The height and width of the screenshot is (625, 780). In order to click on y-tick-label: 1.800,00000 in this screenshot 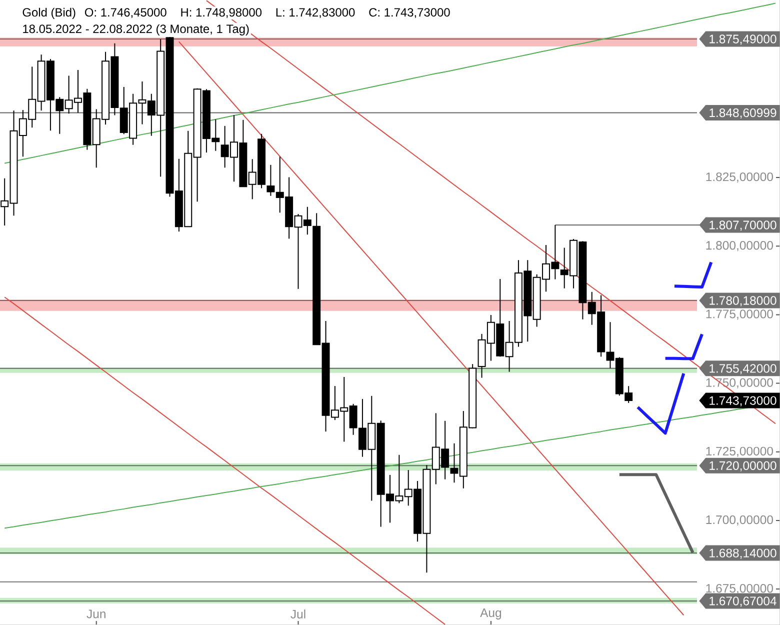, I will do `click(739, 246)`.